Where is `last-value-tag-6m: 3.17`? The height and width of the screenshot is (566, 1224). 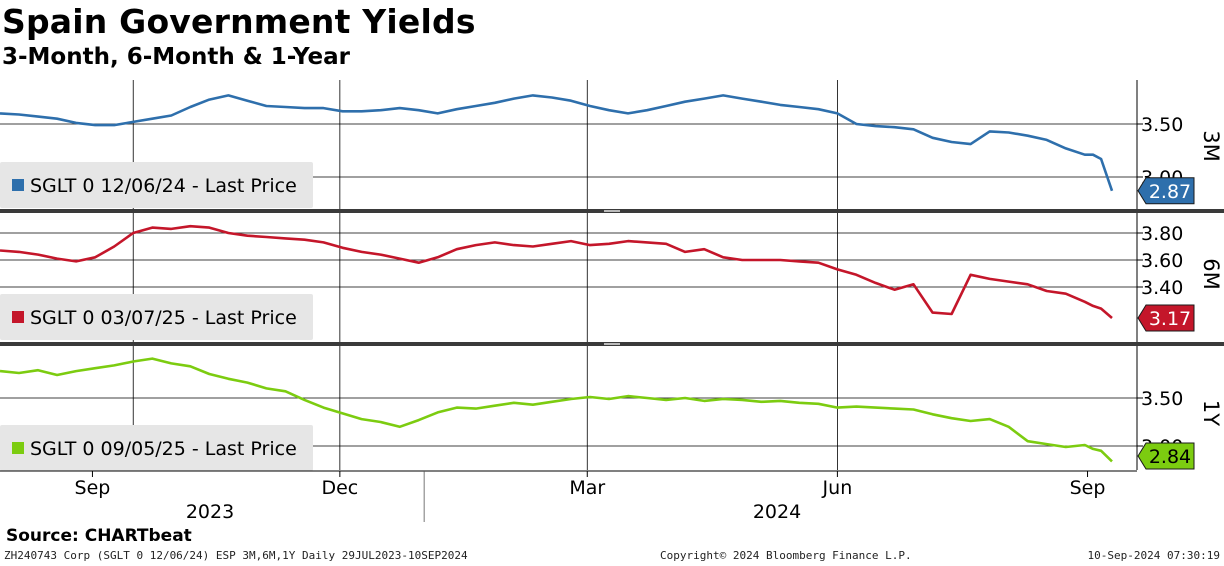 last-value-tag-6m: 3.17 is located at coordinates (1166, 318).